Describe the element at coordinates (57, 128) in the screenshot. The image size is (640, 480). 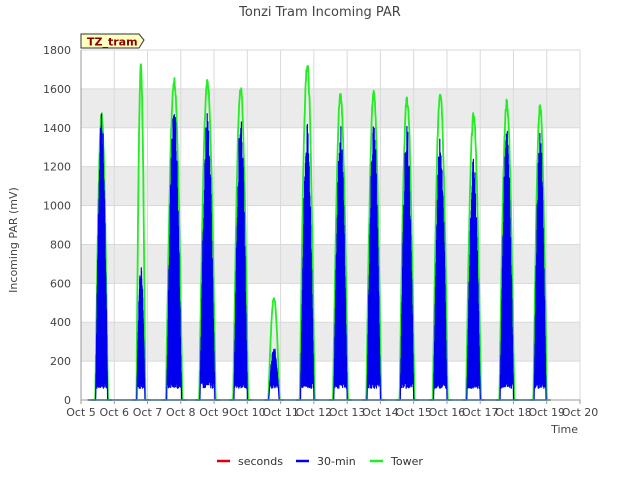
I see `y-tick-label: 1400` at that location.